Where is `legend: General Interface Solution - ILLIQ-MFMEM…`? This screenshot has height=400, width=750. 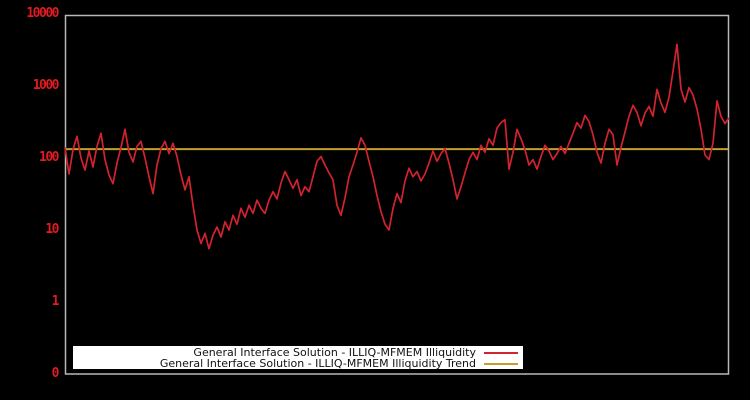 legend: General Interface Solution - ILLIQ-MFMEM… is located at coordinates (298, 357).